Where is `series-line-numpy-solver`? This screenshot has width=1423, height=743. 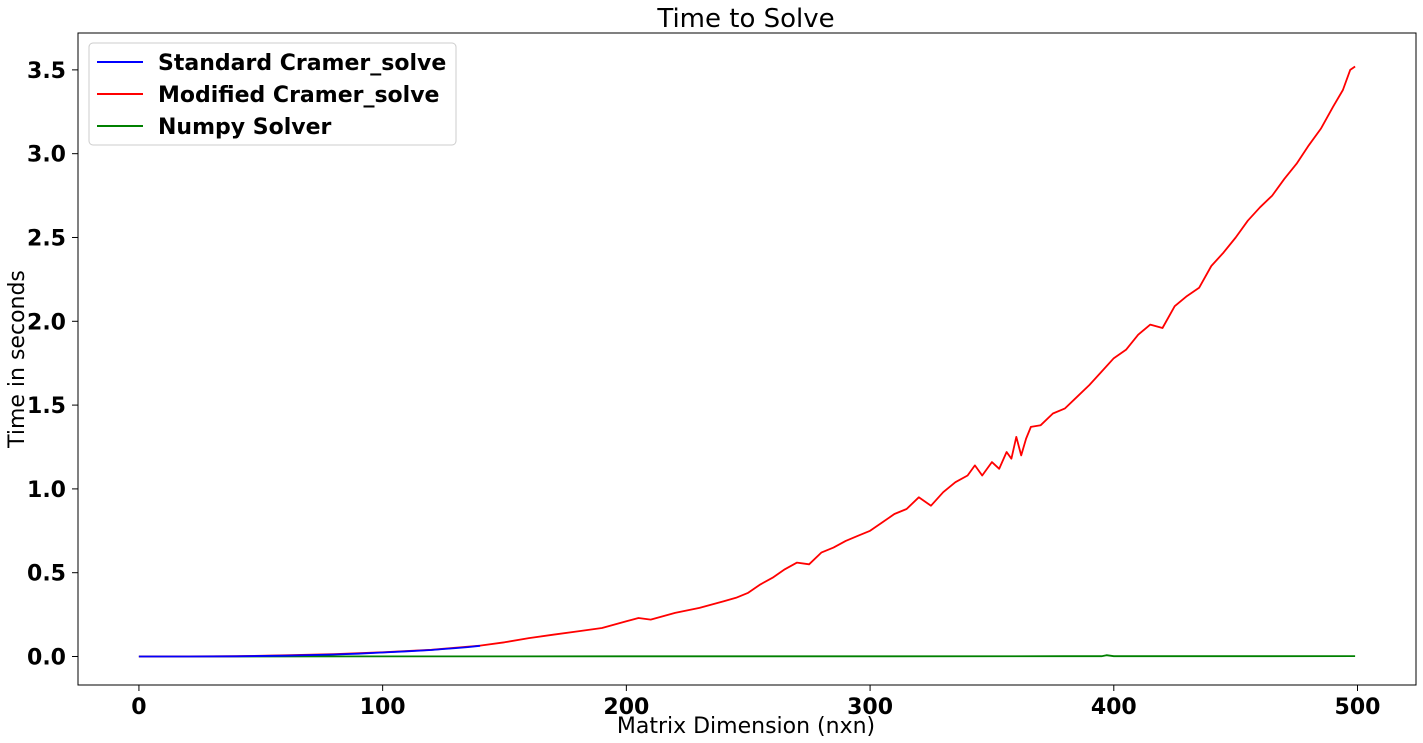 series-line-numpy-solver is located at coordinates (747, 656).